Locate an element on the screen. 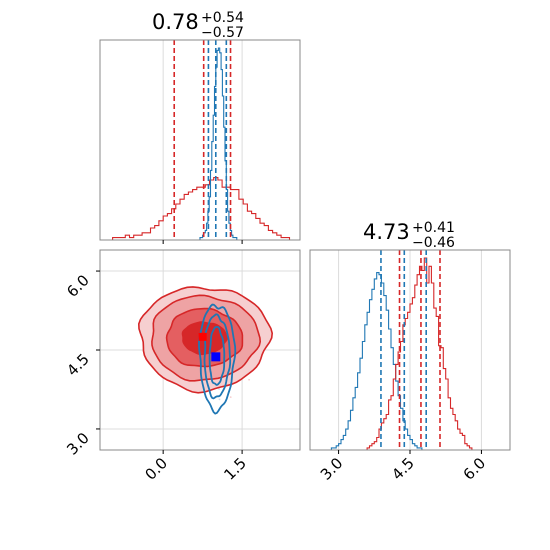 This screenshot has width=550, height=550. hist1-red-line is located at coordinates (203, 208).